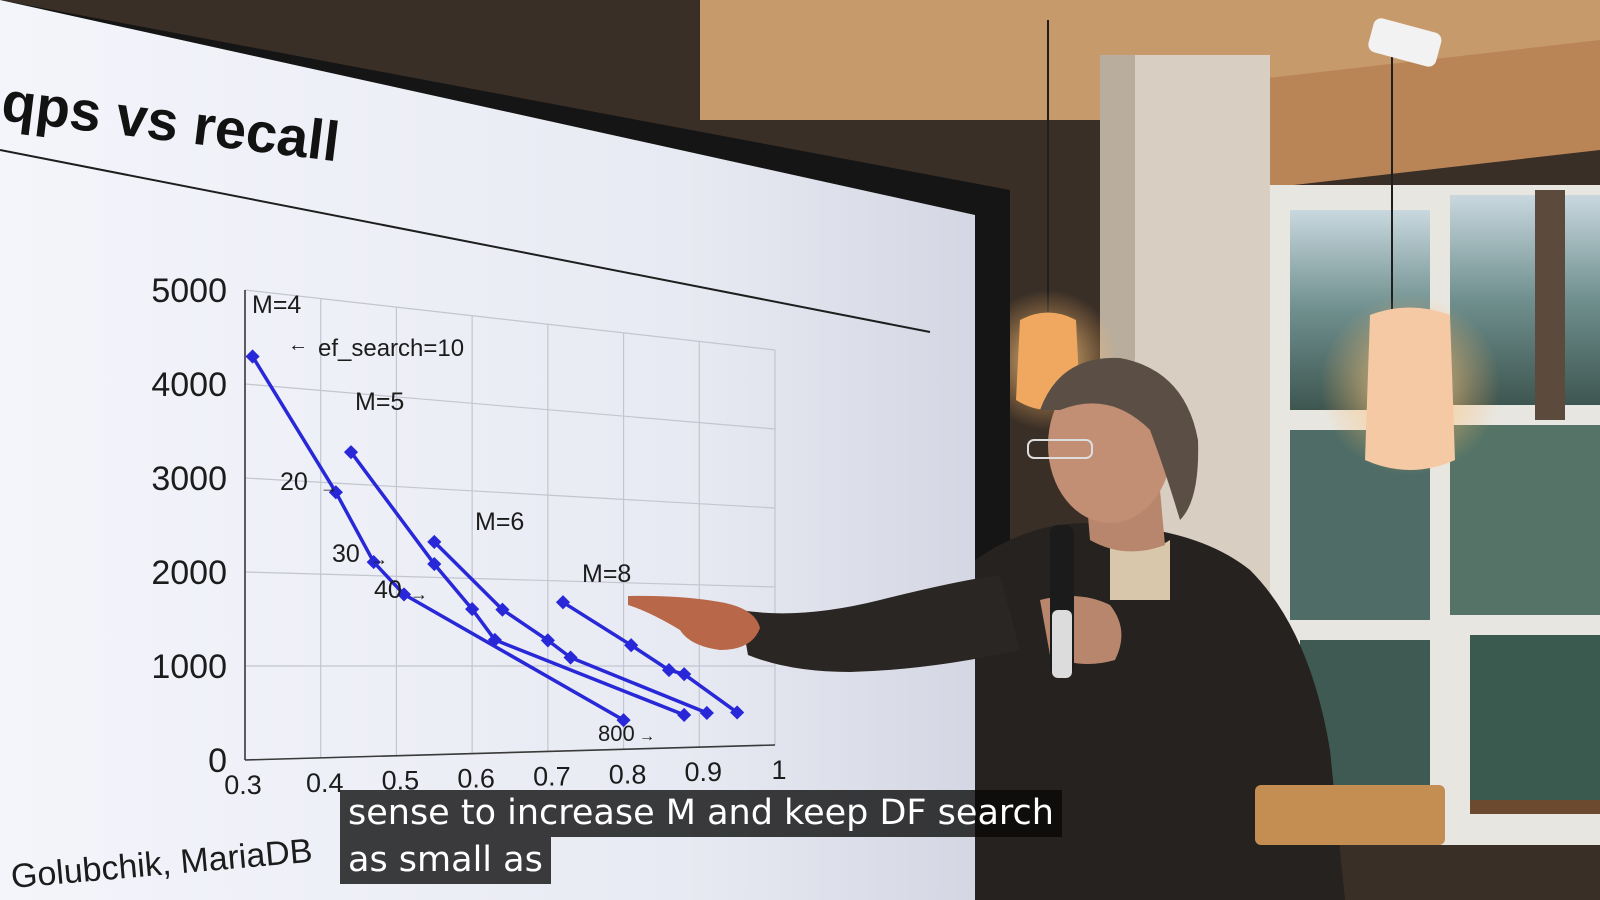  I want to click on y-tick-label: 4000, so click(189, 385).